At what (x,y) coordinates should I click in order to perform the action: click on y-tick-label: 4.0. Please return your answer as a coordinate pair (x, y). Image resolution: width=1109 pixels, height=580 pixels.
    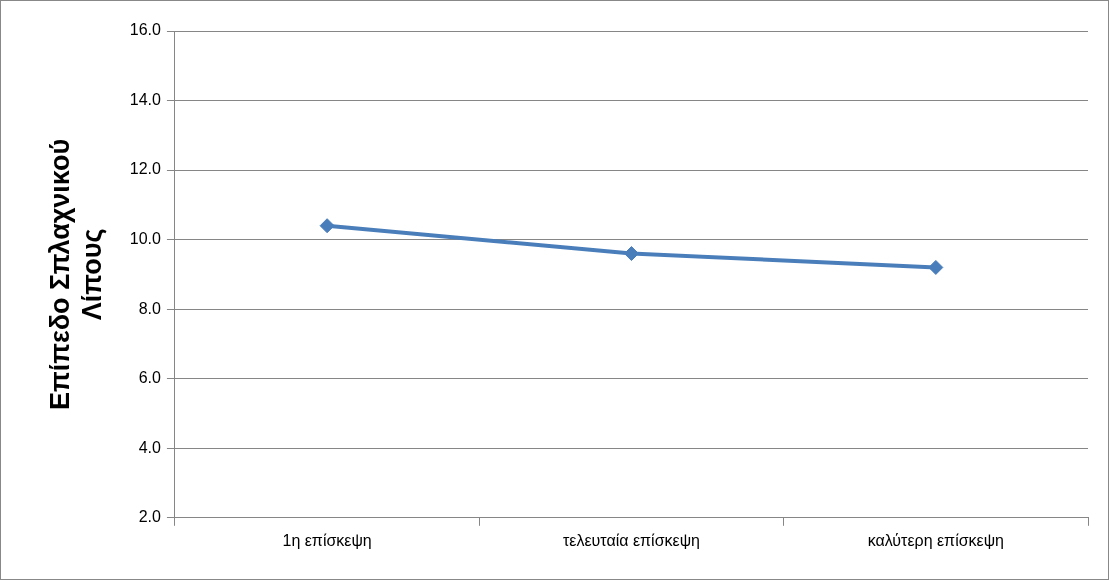
    Looking at the image, I should click on (150, 447).